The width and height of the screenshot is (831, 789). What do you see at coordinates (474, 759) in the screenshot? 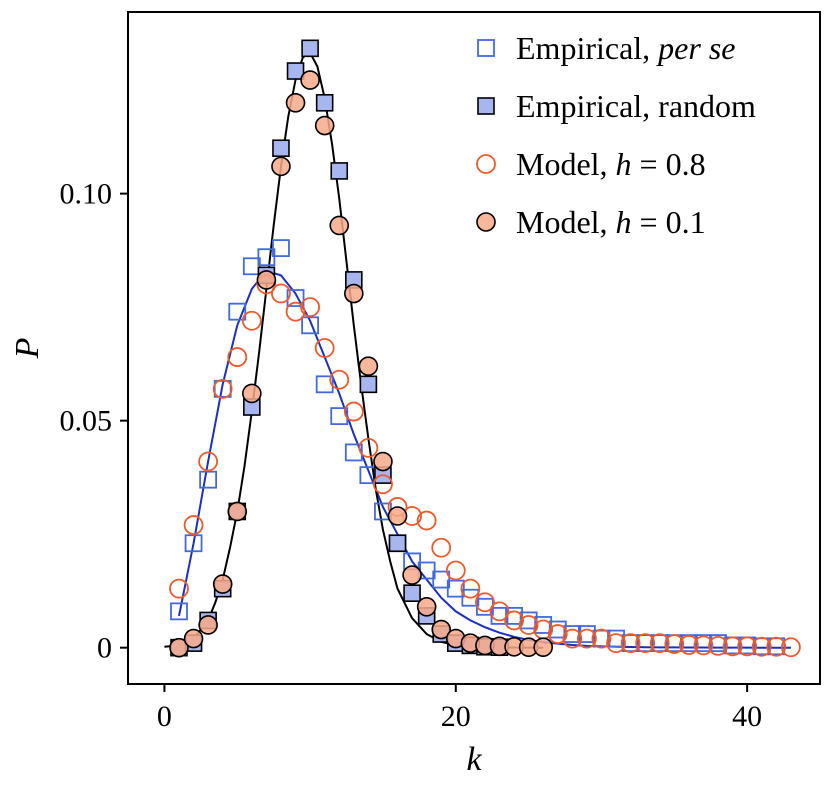
I see `x-axis-label: k` at bounding box center [474, 759].